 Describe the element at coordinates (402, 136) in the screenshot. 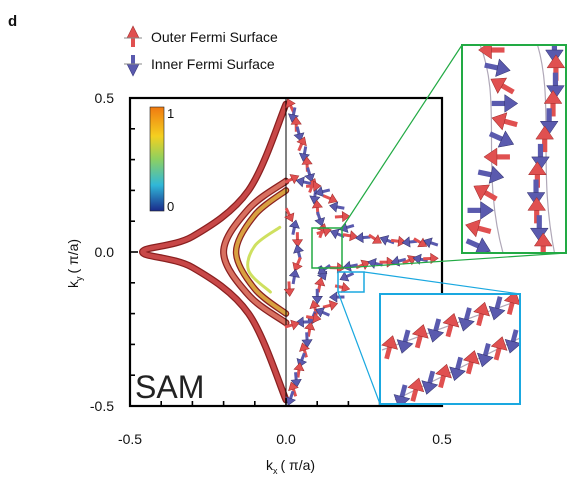

I see `zoom-line-green-top` at that location.